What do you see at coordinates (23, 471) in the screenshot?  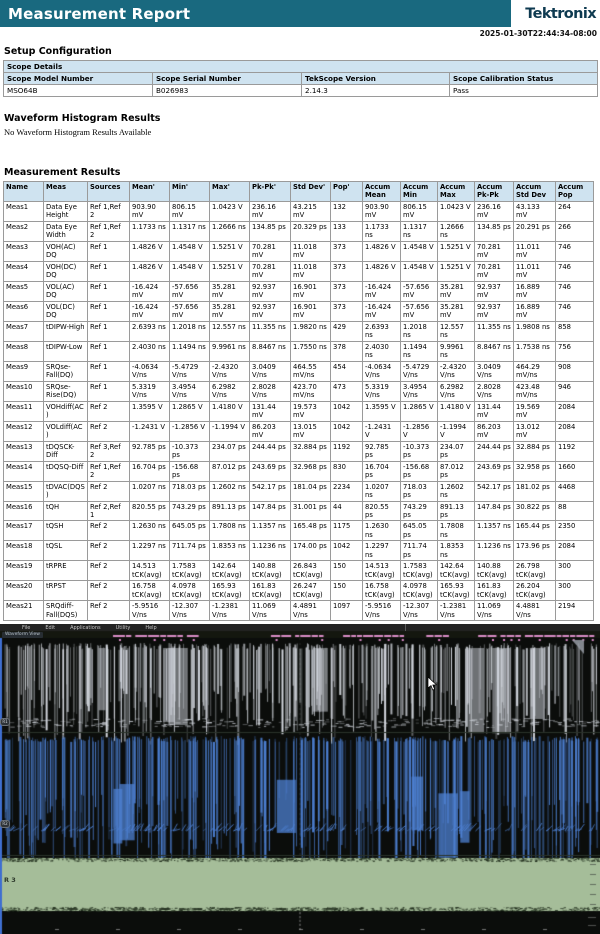 I see `cell: Meas14` at bounding box center [23, 471].